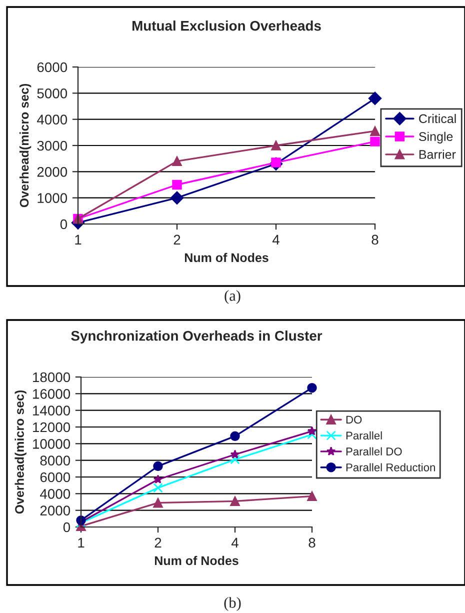 This screenshot has height=613, width=465. What do you see at coordinates (232, 604) in the screenshot?
I see `text: (b)` at bounding box center [232, 604].